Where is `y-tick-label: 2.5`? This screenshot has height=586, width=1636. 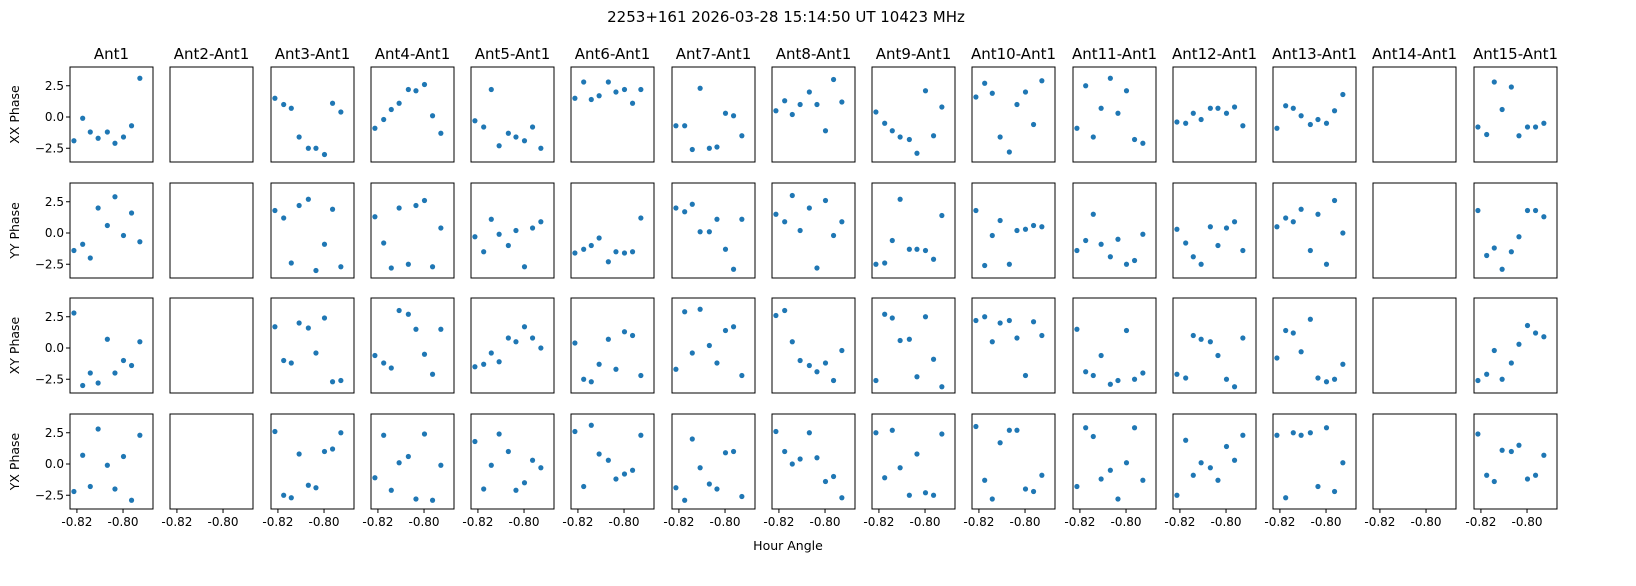 y-tick-label: 2.5 is located at coordinates (54, 317).